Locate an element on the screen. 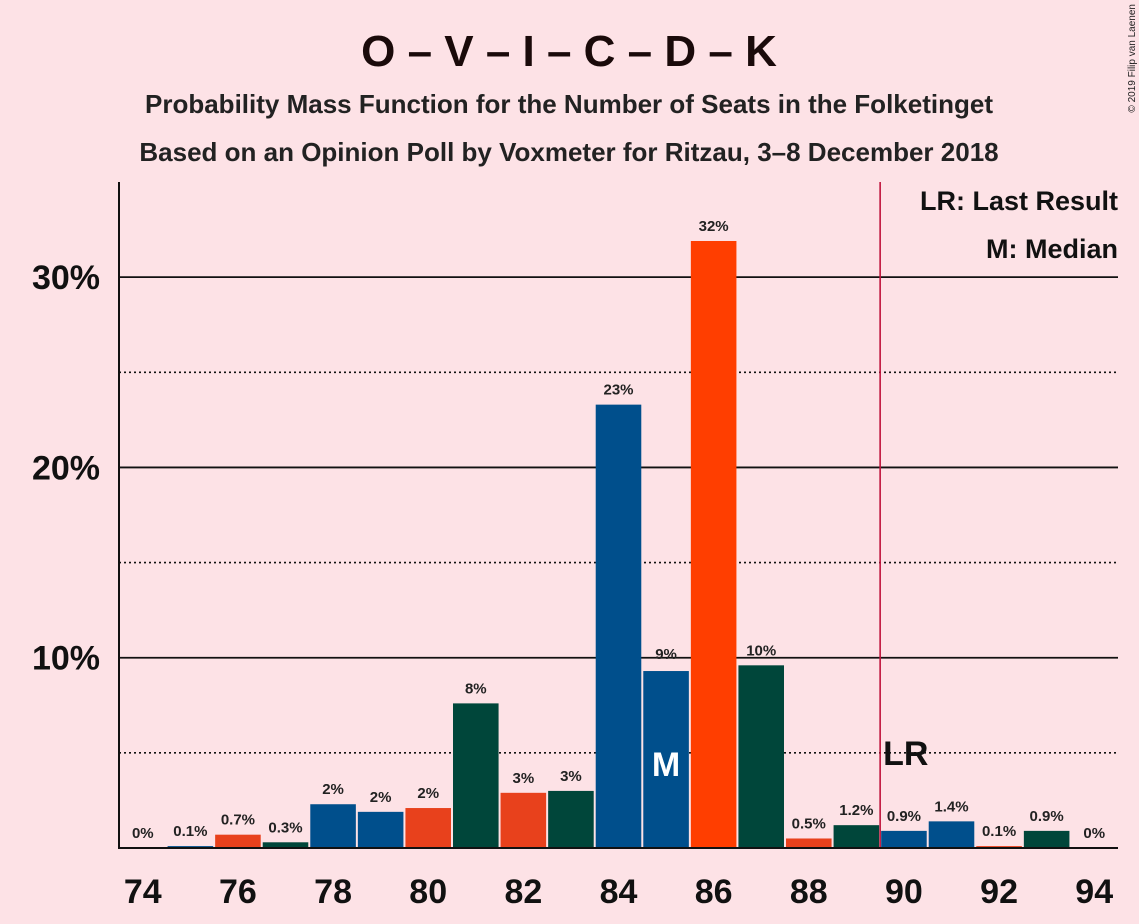 The height and width of the screenshot is (924, 1139). legend-last-result: LR: Last Result is located at coordinates (1019, 201).